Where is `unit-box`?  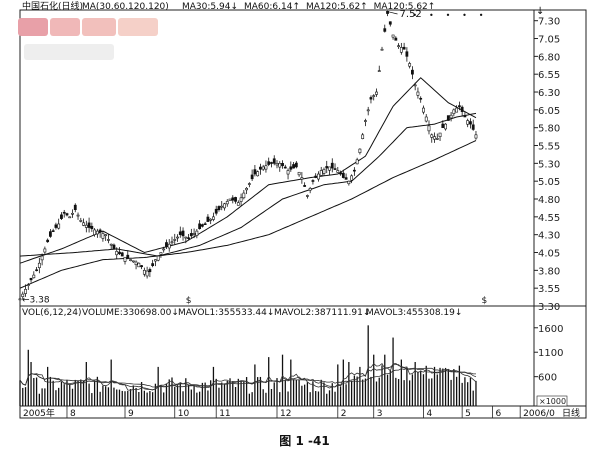
unit-box is located at coordinates (552, 401).